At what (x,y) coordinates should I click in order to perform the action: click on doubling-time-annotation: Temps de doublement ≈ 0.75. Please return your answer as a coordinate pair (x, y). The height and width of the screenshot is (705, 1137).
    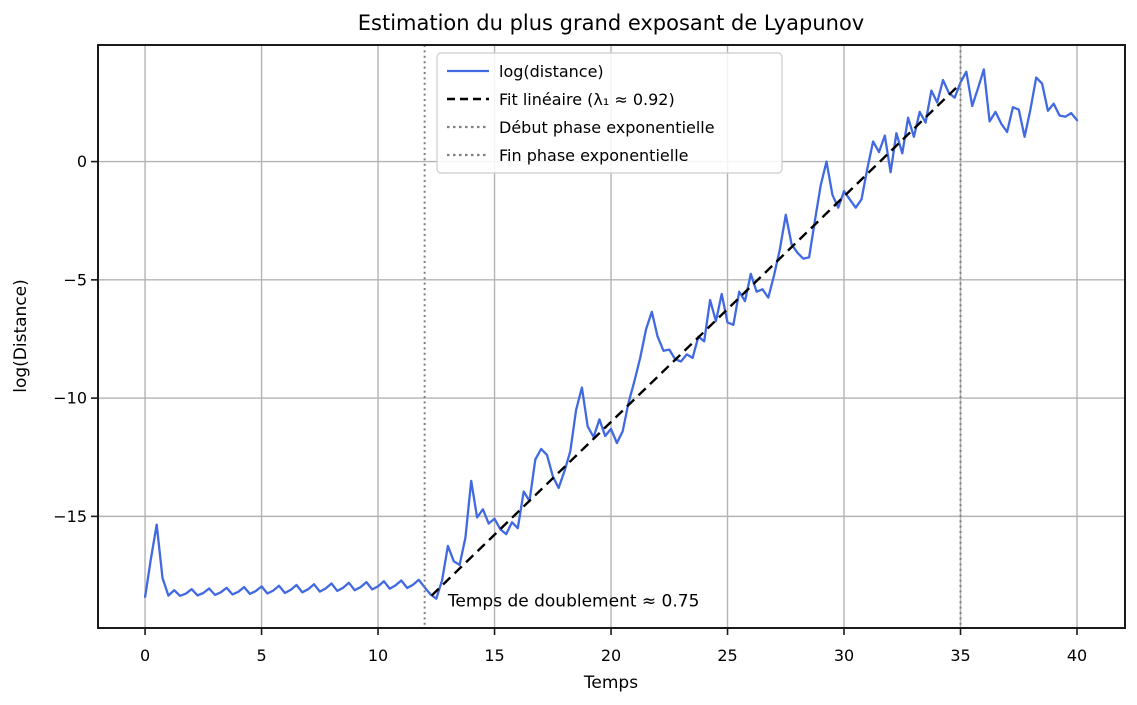
    Looking at the image, I should click on (573, 601).